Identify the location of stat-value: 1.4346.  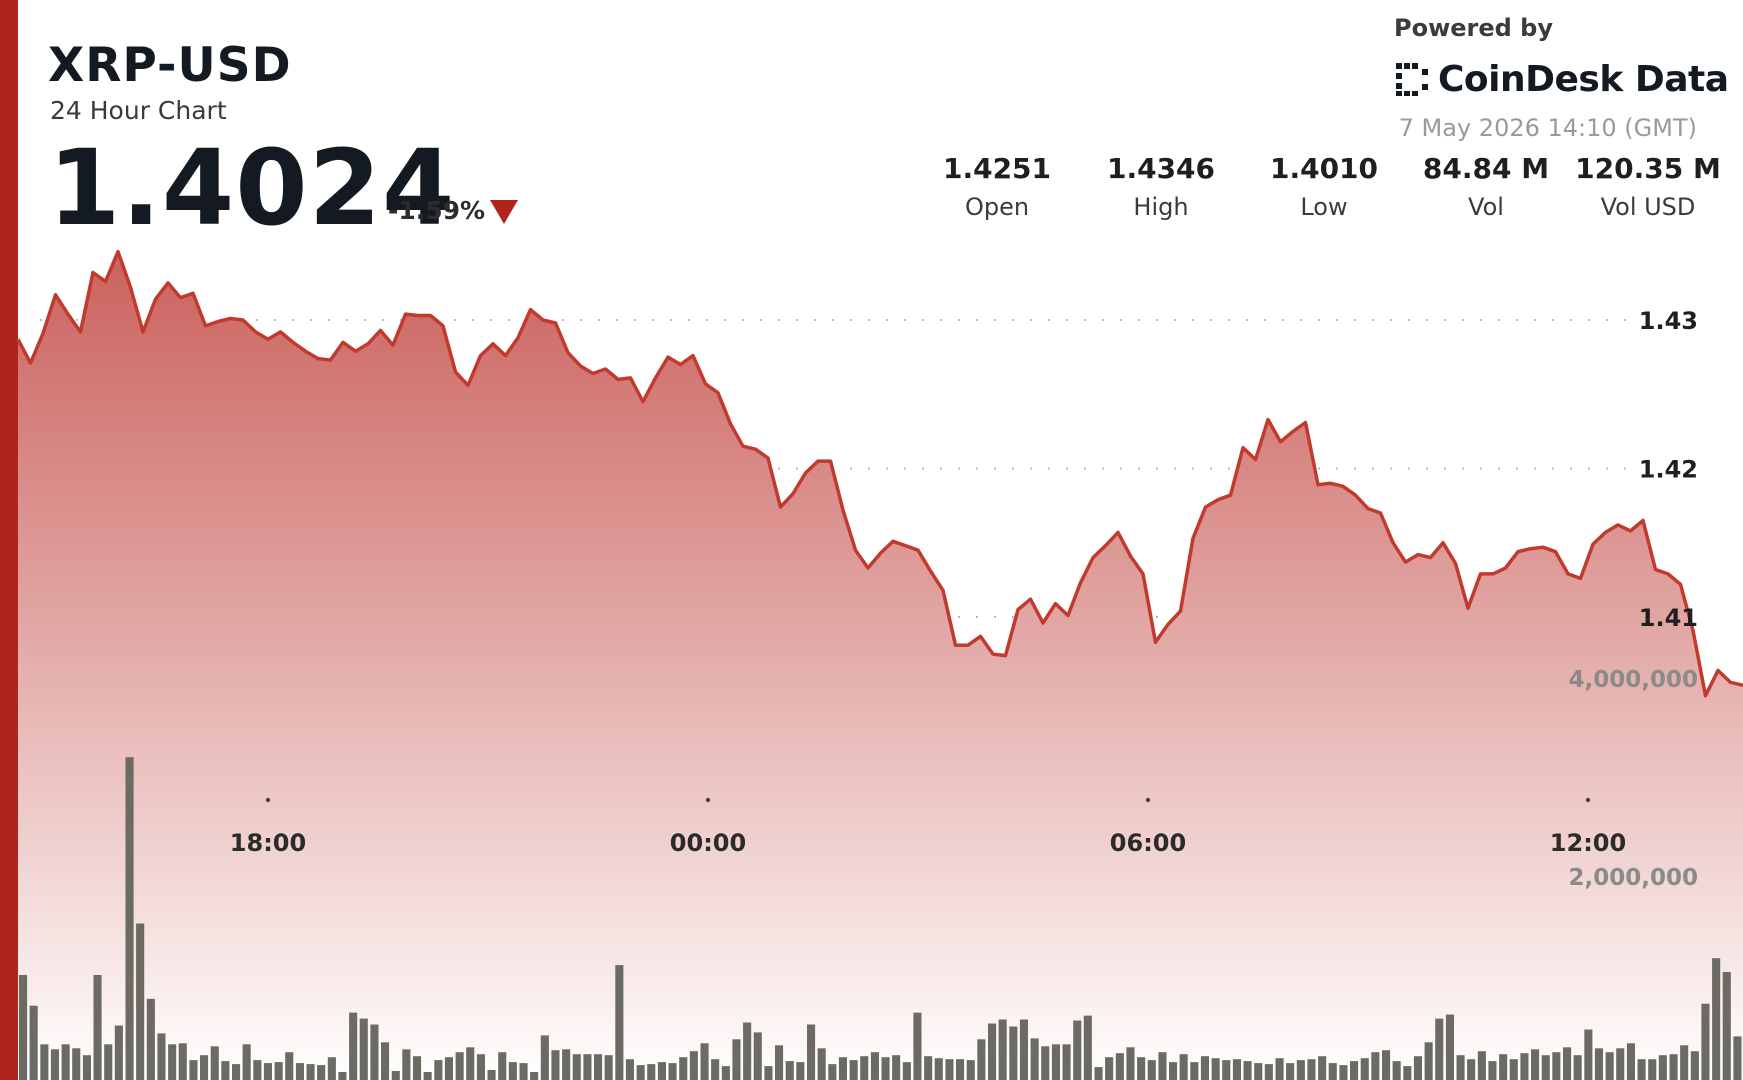
(1161, 168).